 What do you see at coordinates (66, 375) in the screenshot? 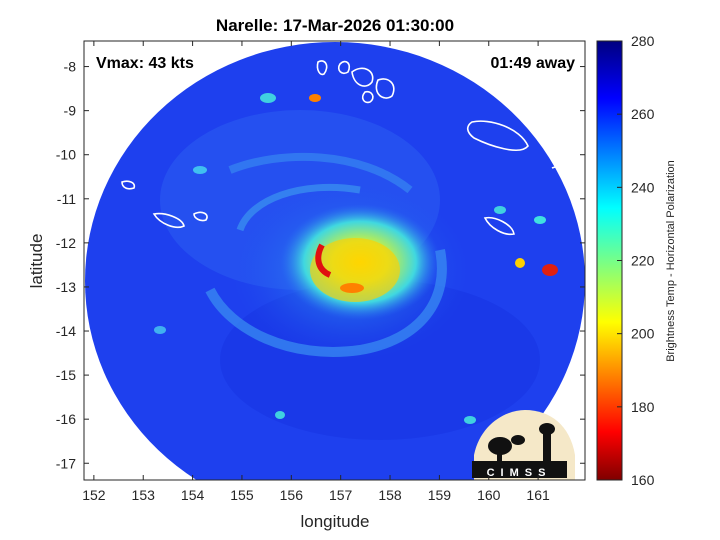
I see `y-tick-label: -15` at bounding box center [66, 375].